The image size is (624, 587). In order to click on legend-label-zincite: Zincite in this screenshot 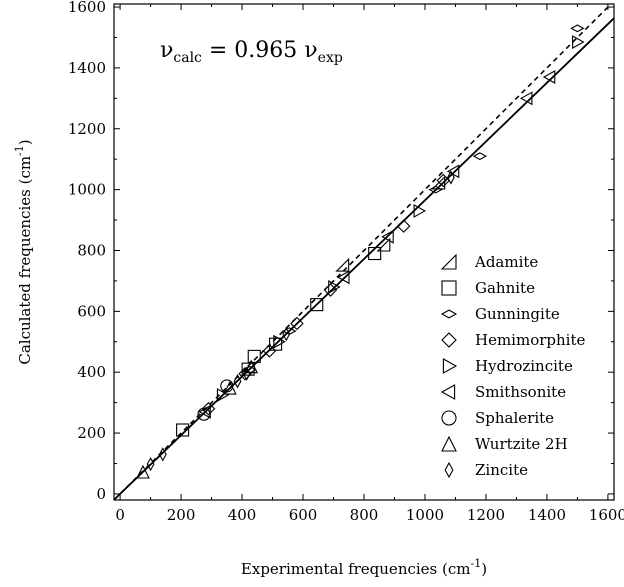, I will do `click(501, 470)`.